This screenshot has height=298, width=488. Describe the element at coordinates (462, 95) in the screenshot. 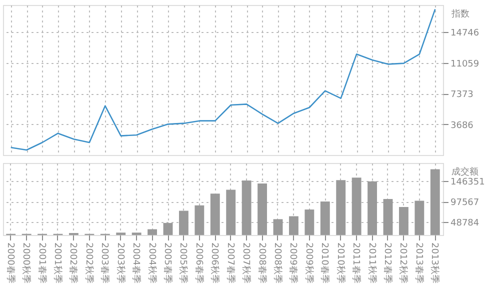

I see `y-tick-label: 7373` at that location.